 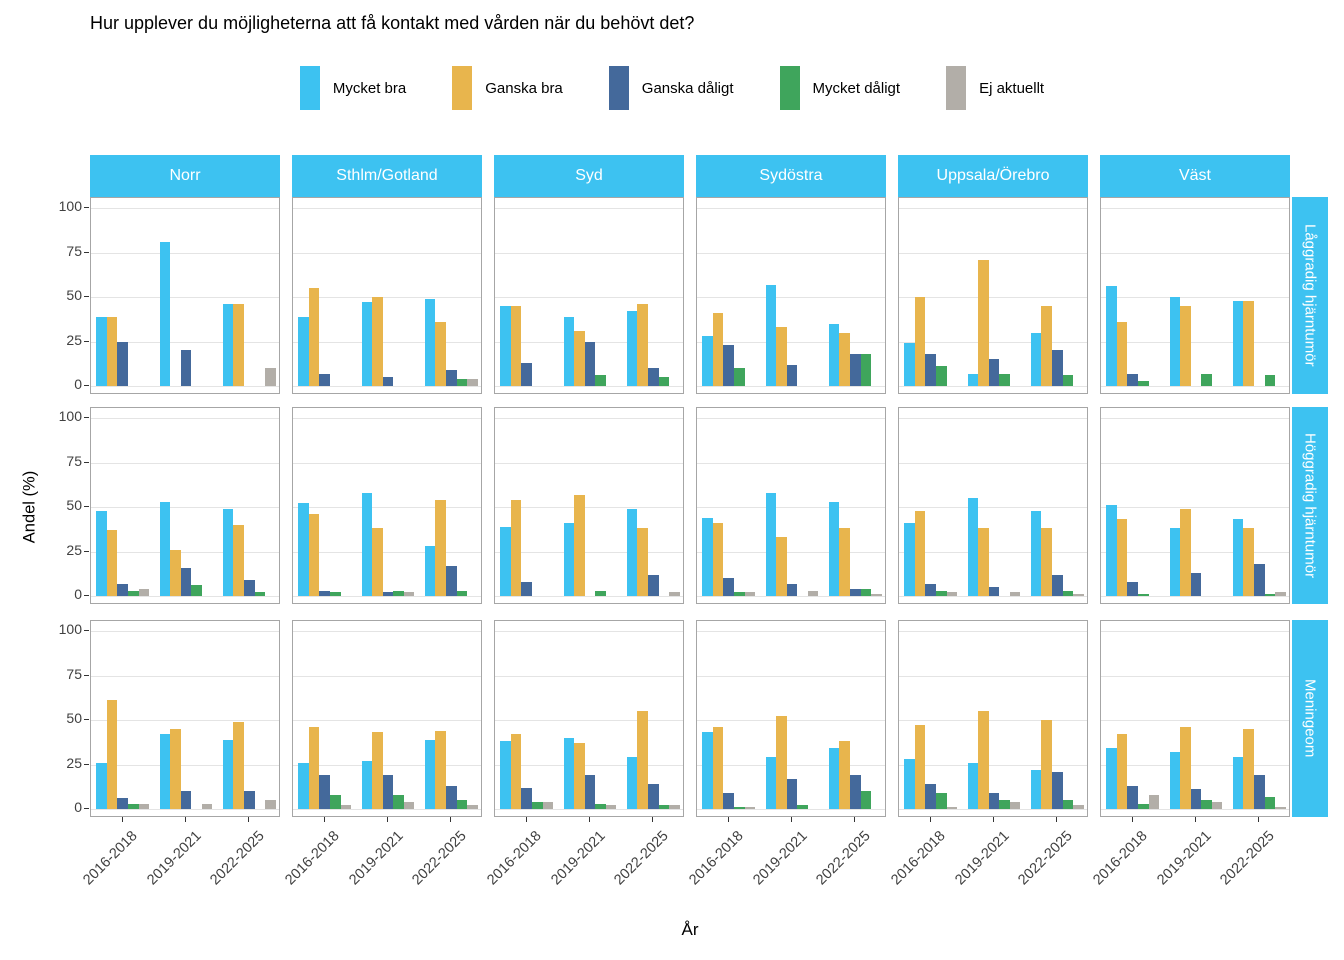 I want to click on facet-strip-label: Syd, so click(x=589, y=175).